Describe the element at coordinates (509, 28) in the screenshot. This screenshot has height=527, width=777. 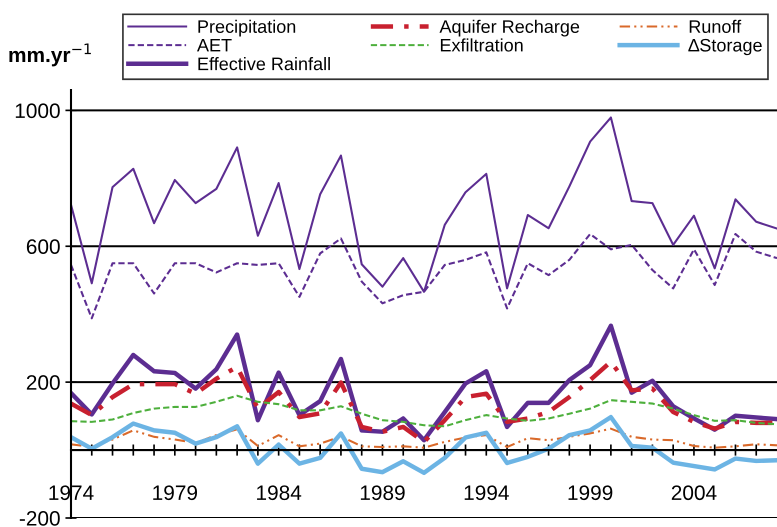
I see `legend-label: Aquifer Recharge` at that location.